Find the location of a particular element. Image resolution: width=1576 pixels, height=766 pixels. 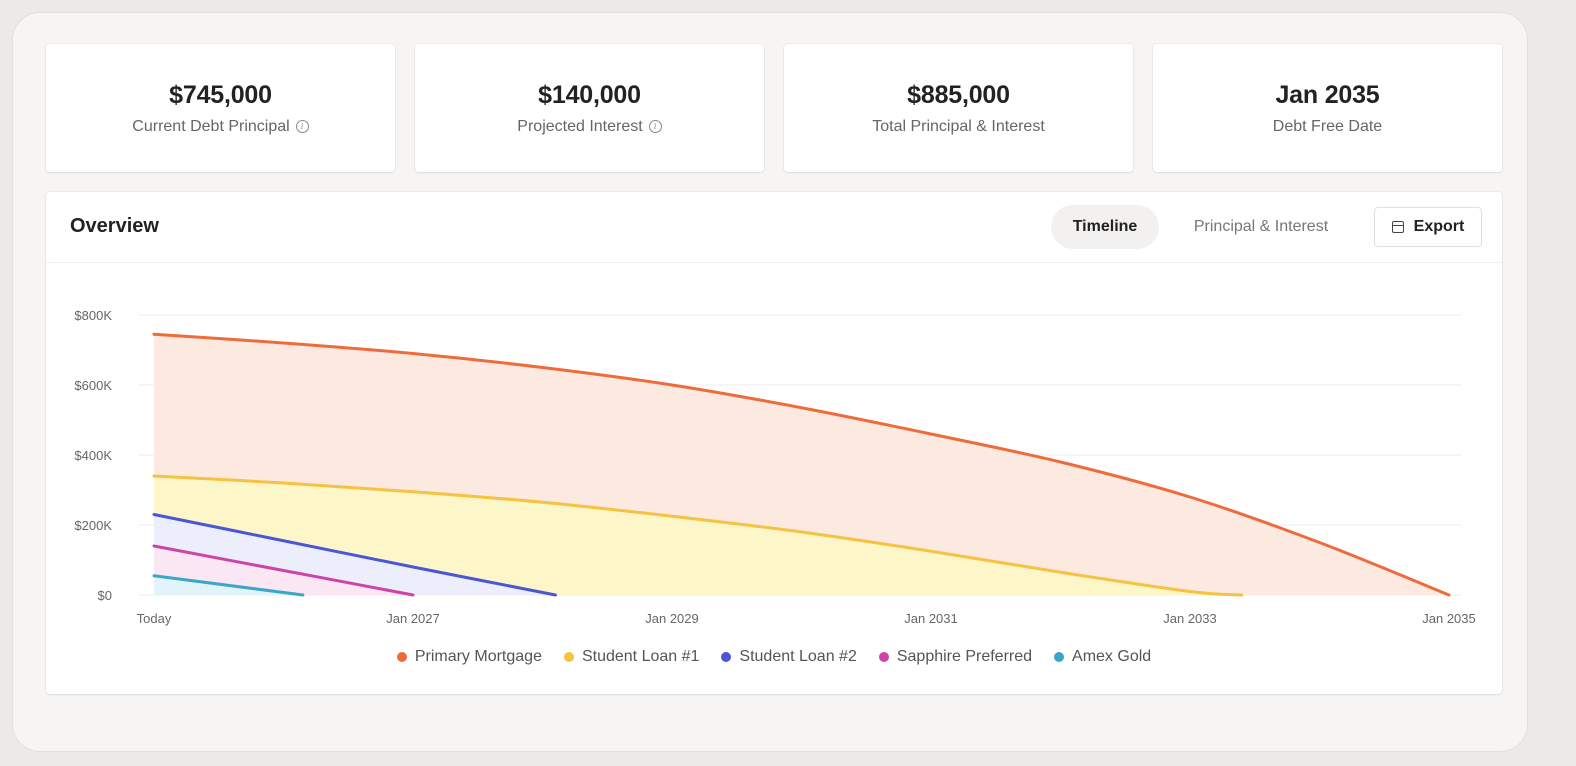

export-button: Export is located at coordinates (1428, 227).